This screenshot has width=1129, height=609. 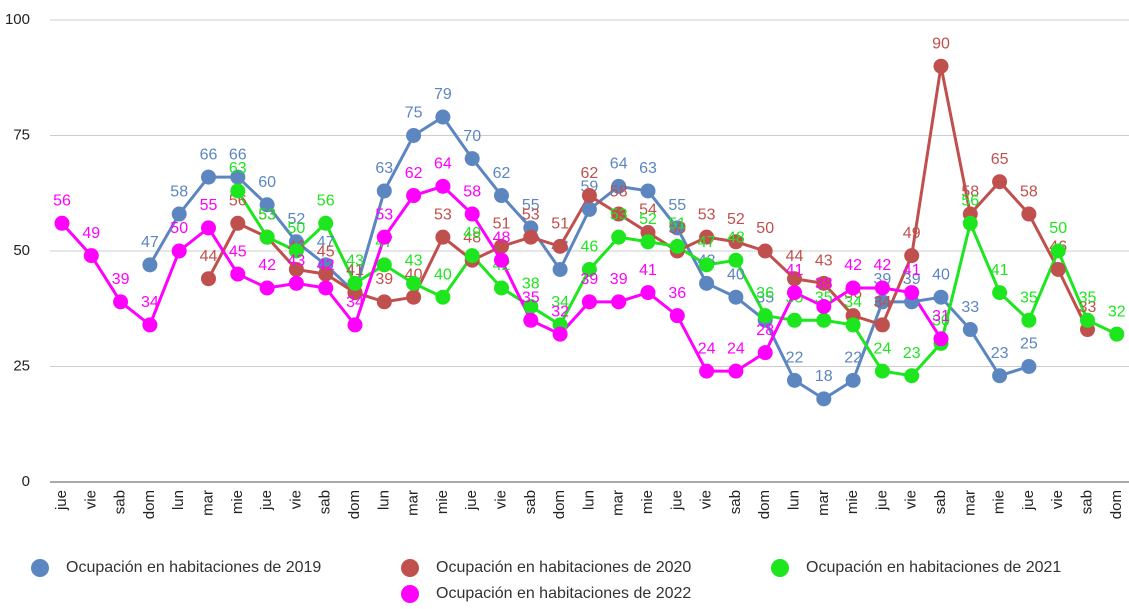 I want to click on data-label: 66, so click(x=209, y=154).